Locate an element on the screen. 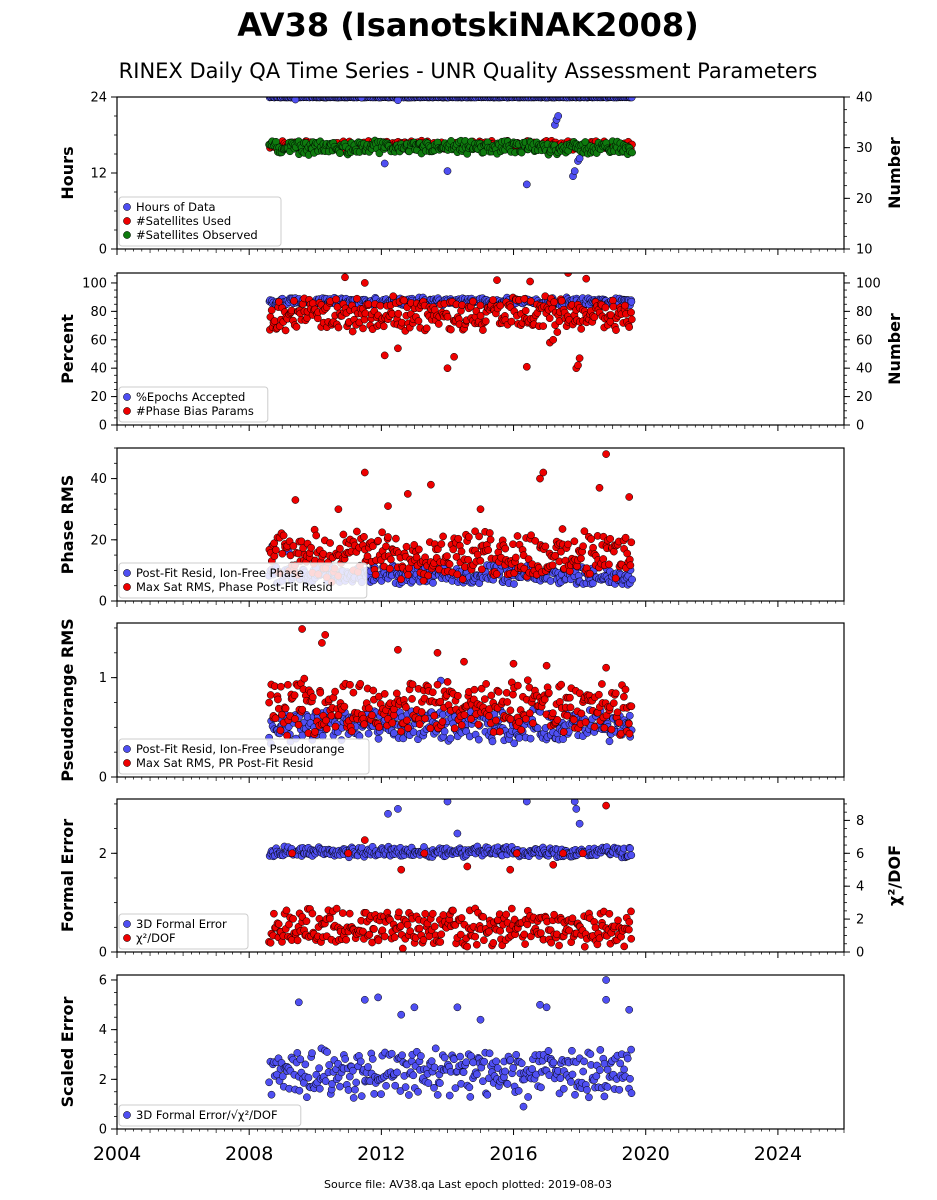  y2-axis-label: Number is located at coordinates (894, 173).